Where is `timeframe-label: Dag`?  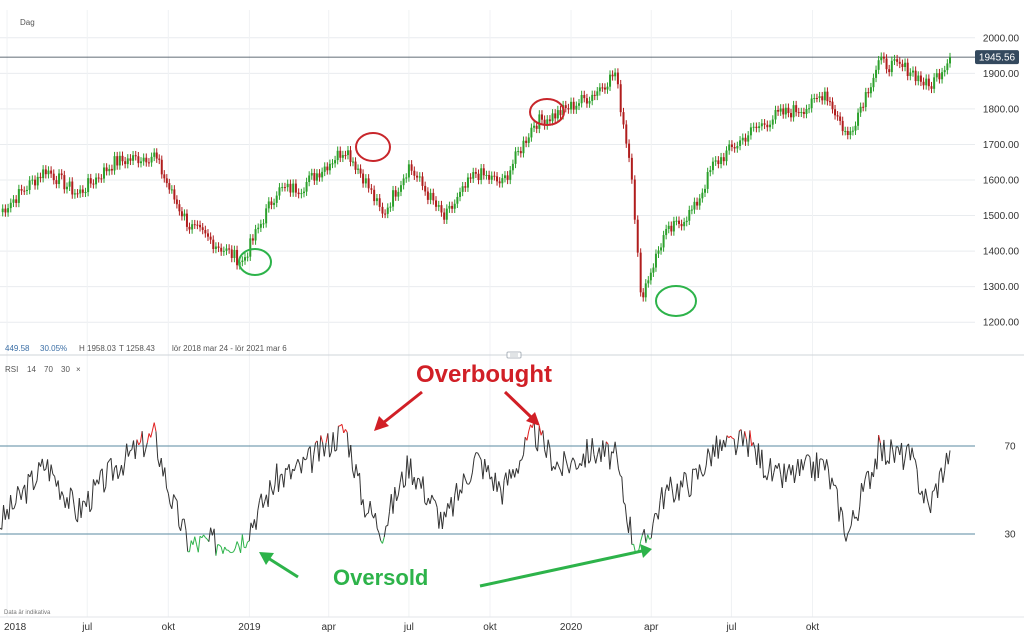
timeframe-label: Dag is located at coordinates (27, 22).